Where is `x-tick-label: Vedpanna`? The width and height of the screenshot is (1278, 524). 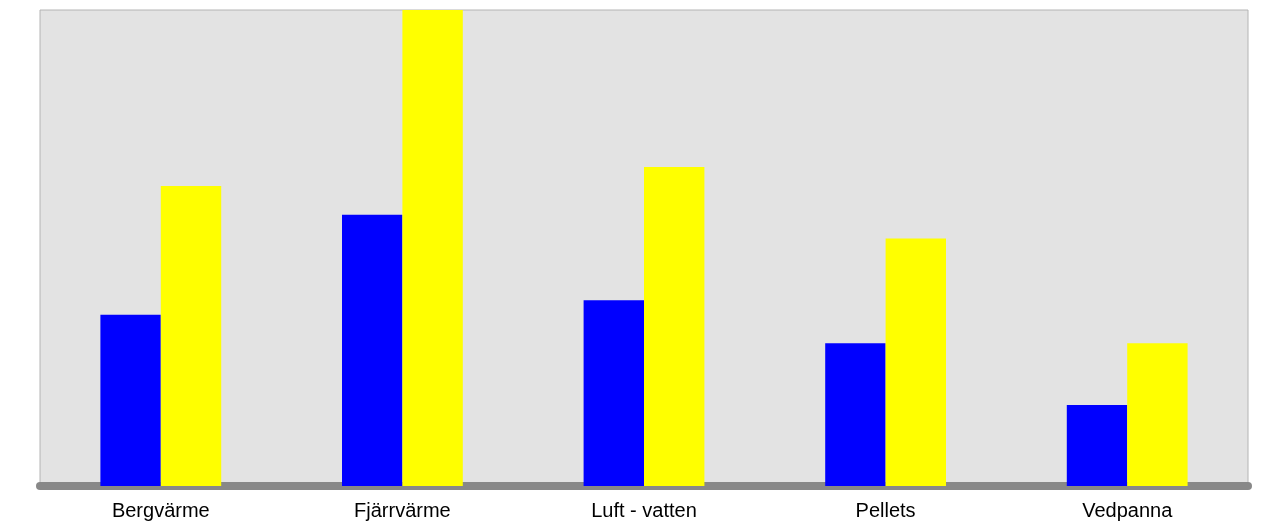
x-tick-label: Vedpanna is located at coordinates (1128, 510).